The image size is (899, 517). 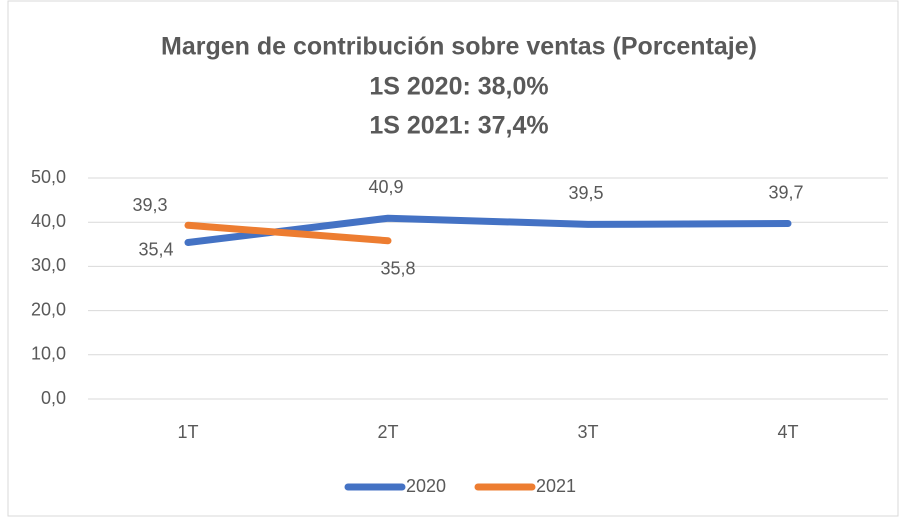 What do you see at coordinates (288, 233) in the screenshot?
I see `series-line` at bounding box center [288, 233].